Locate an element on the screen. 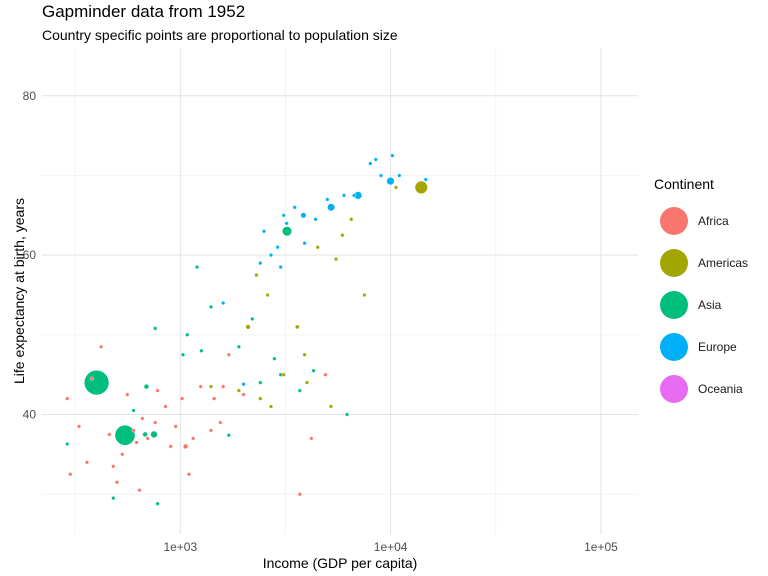 This screenshot has height=576, width=768. legend-label: Asia is located at coordinates (710, 305).